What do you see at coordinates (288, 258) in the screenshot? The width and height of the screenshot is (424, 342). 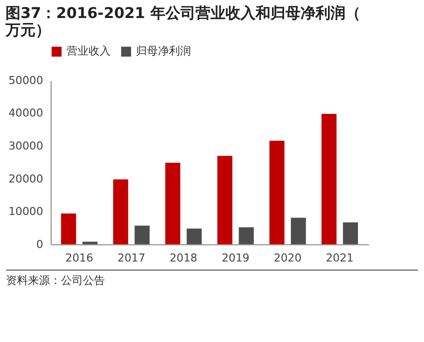 I see `x-tick-label: 2020` at bounding box center [288, 258].